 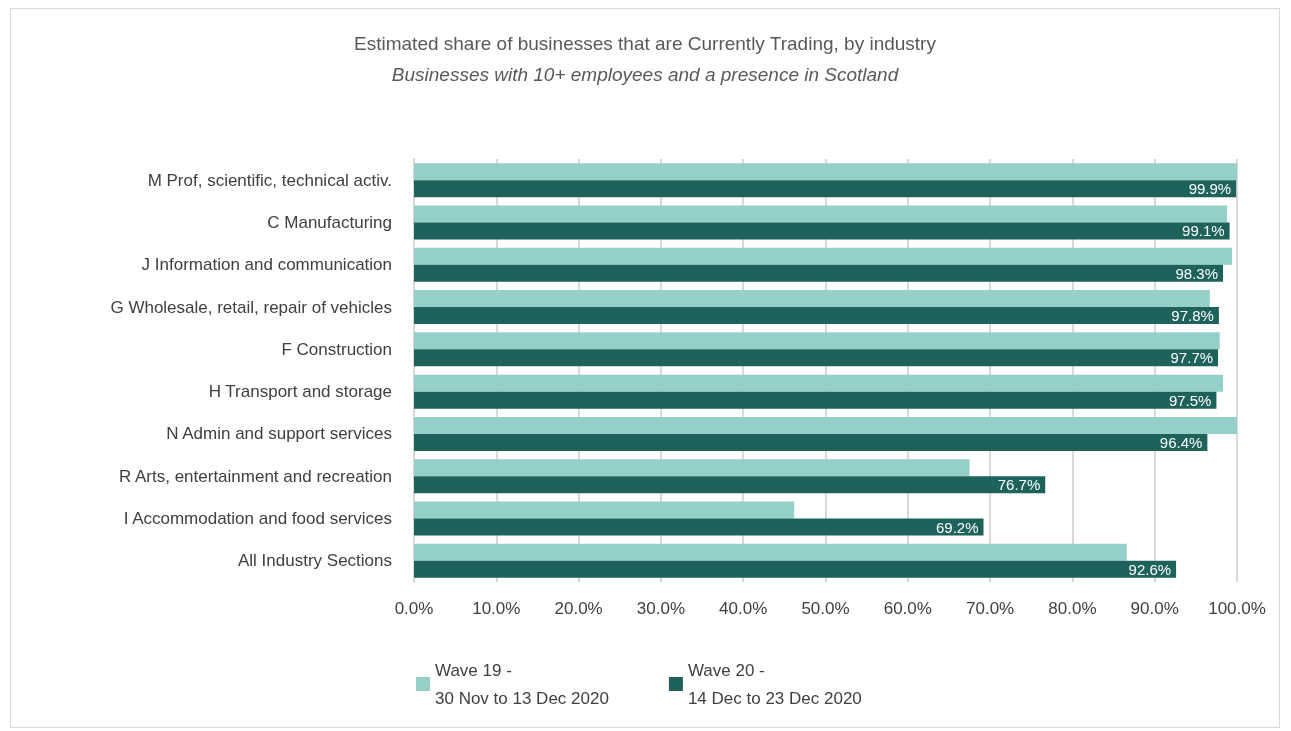 I want to click on data-label: 99.9%, so click(x=1210, y=189).